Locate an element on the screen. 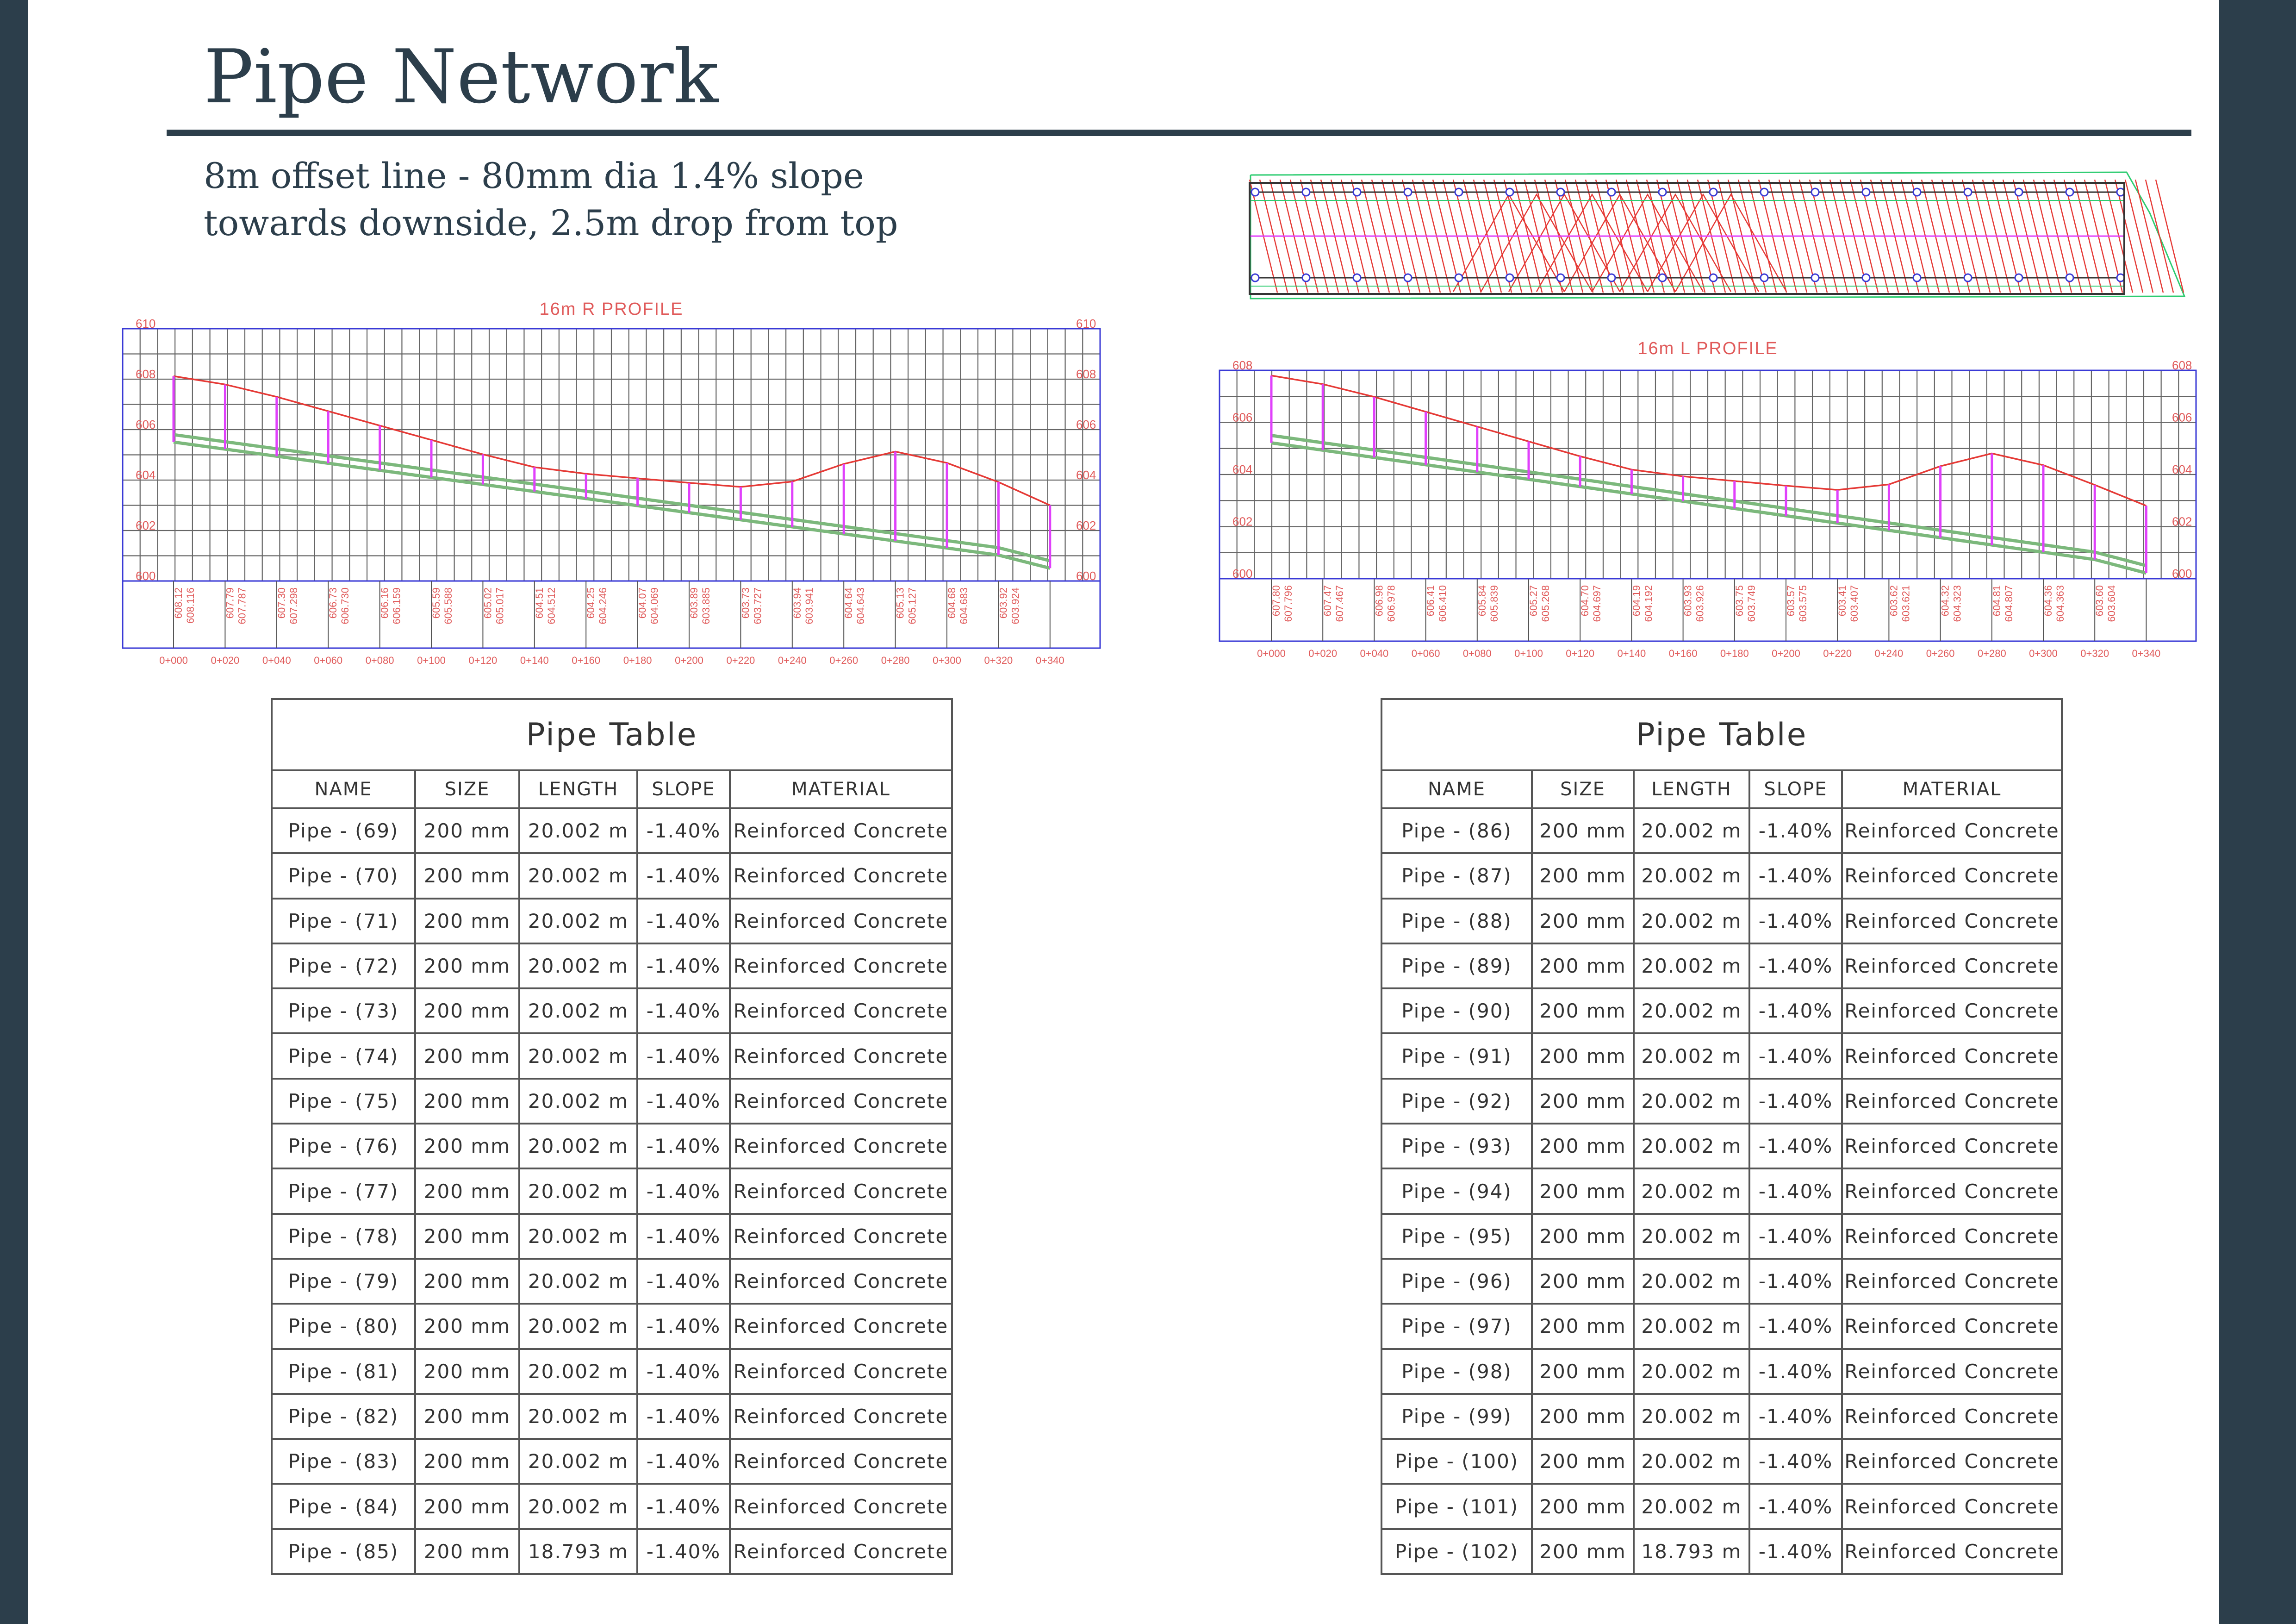  station-label: 0+280 is located at coordinates (1992, 653).